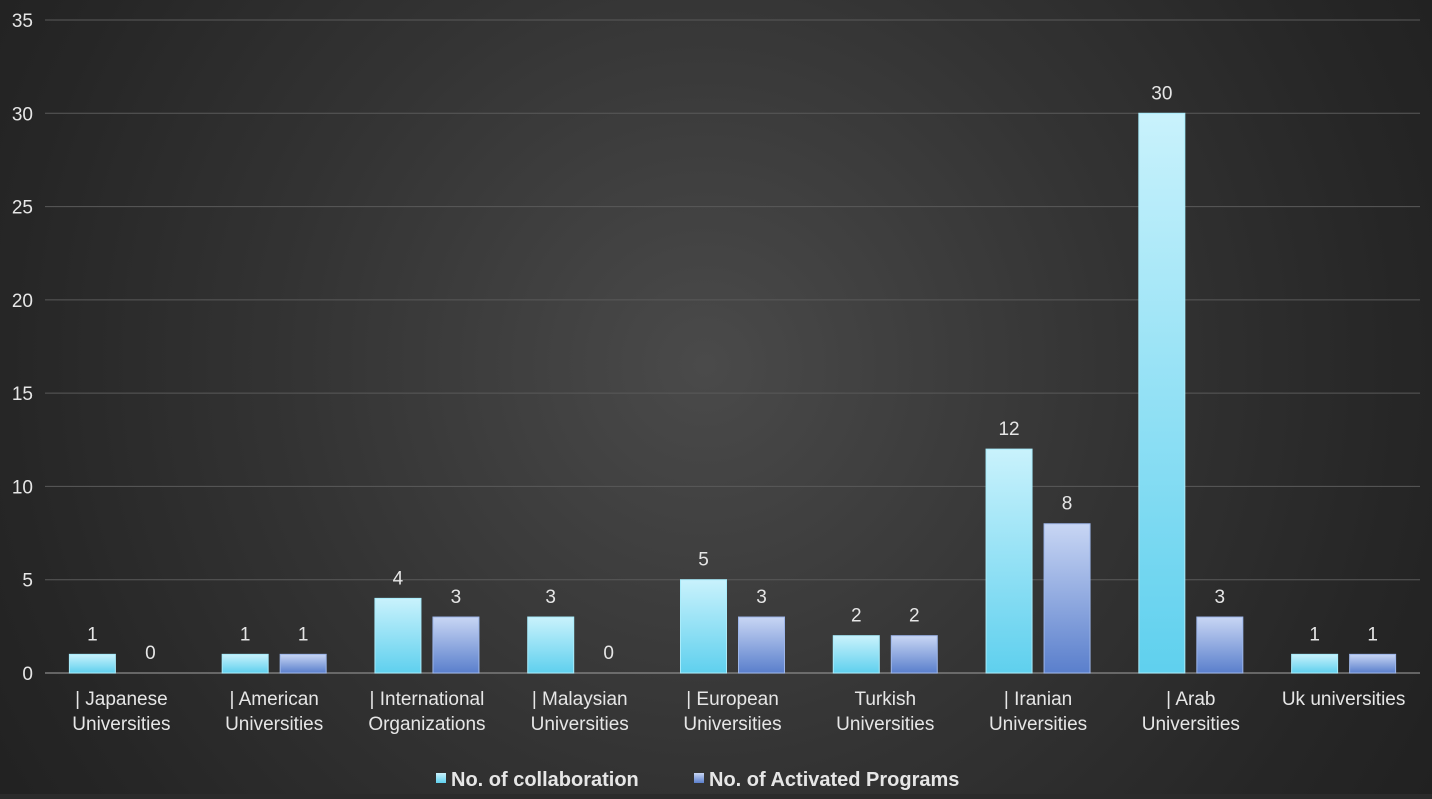  I want to click on category-label-1-line0: | American, so click(273, 699).